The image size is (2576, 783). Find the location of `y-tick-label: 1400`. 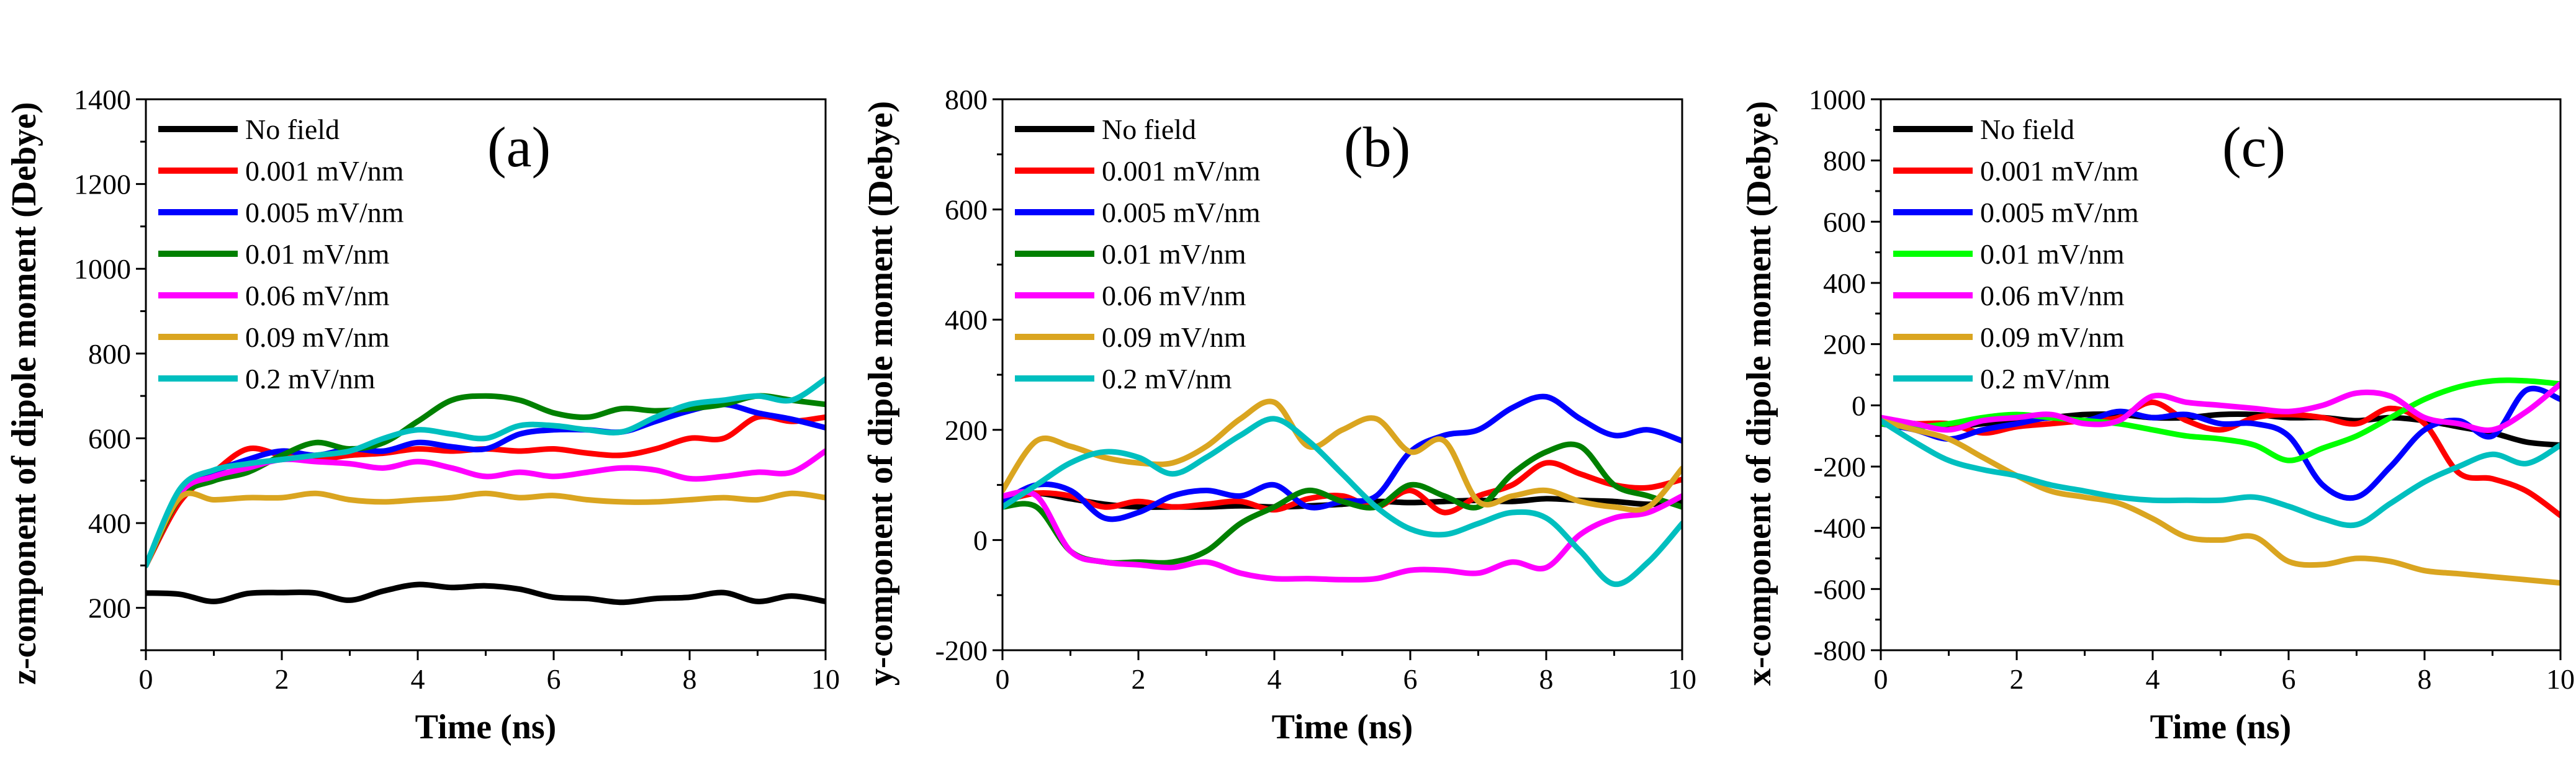

y-tick-label: 1400 is located at coordinates (102, 99).